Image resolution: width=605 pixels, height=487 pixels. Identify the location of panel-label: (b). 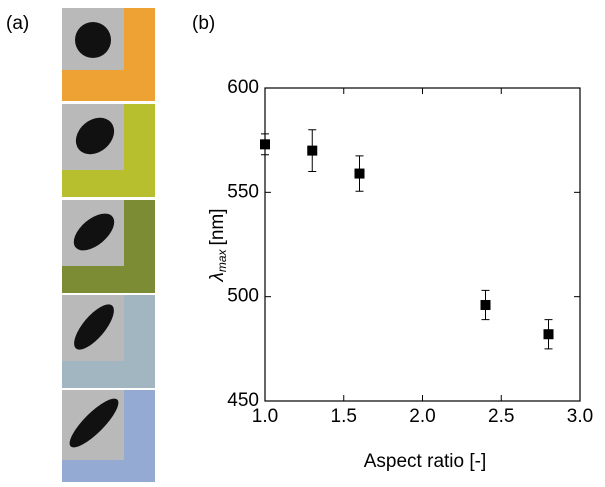
(203, 23).